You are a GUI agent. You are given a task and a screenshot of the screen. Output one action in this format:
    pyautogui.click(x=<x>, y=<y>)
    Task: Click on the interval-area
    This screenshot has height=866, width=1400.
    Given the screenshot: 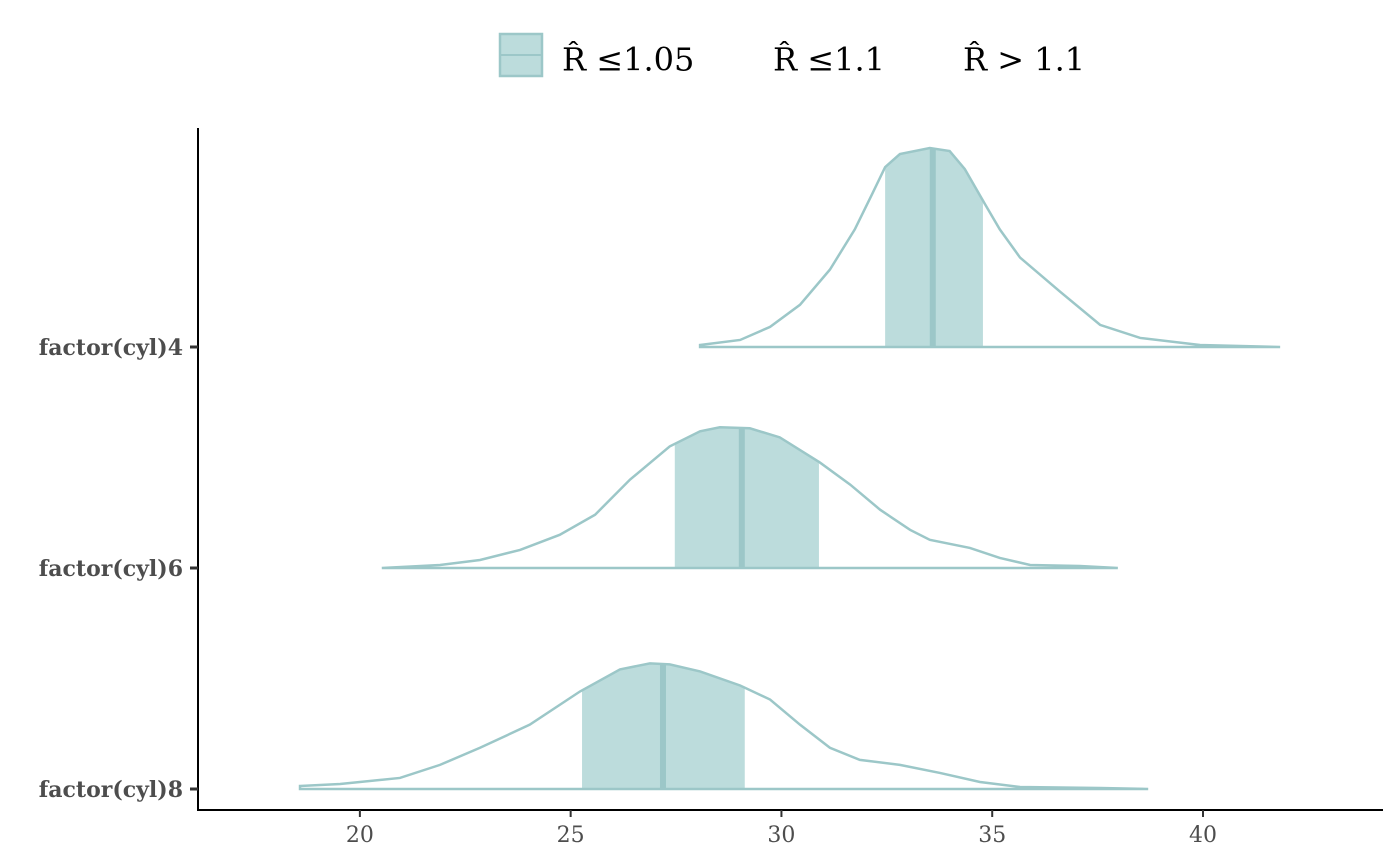 What is the action you would take?
    pyautogui.click(x=746, y=497)
    